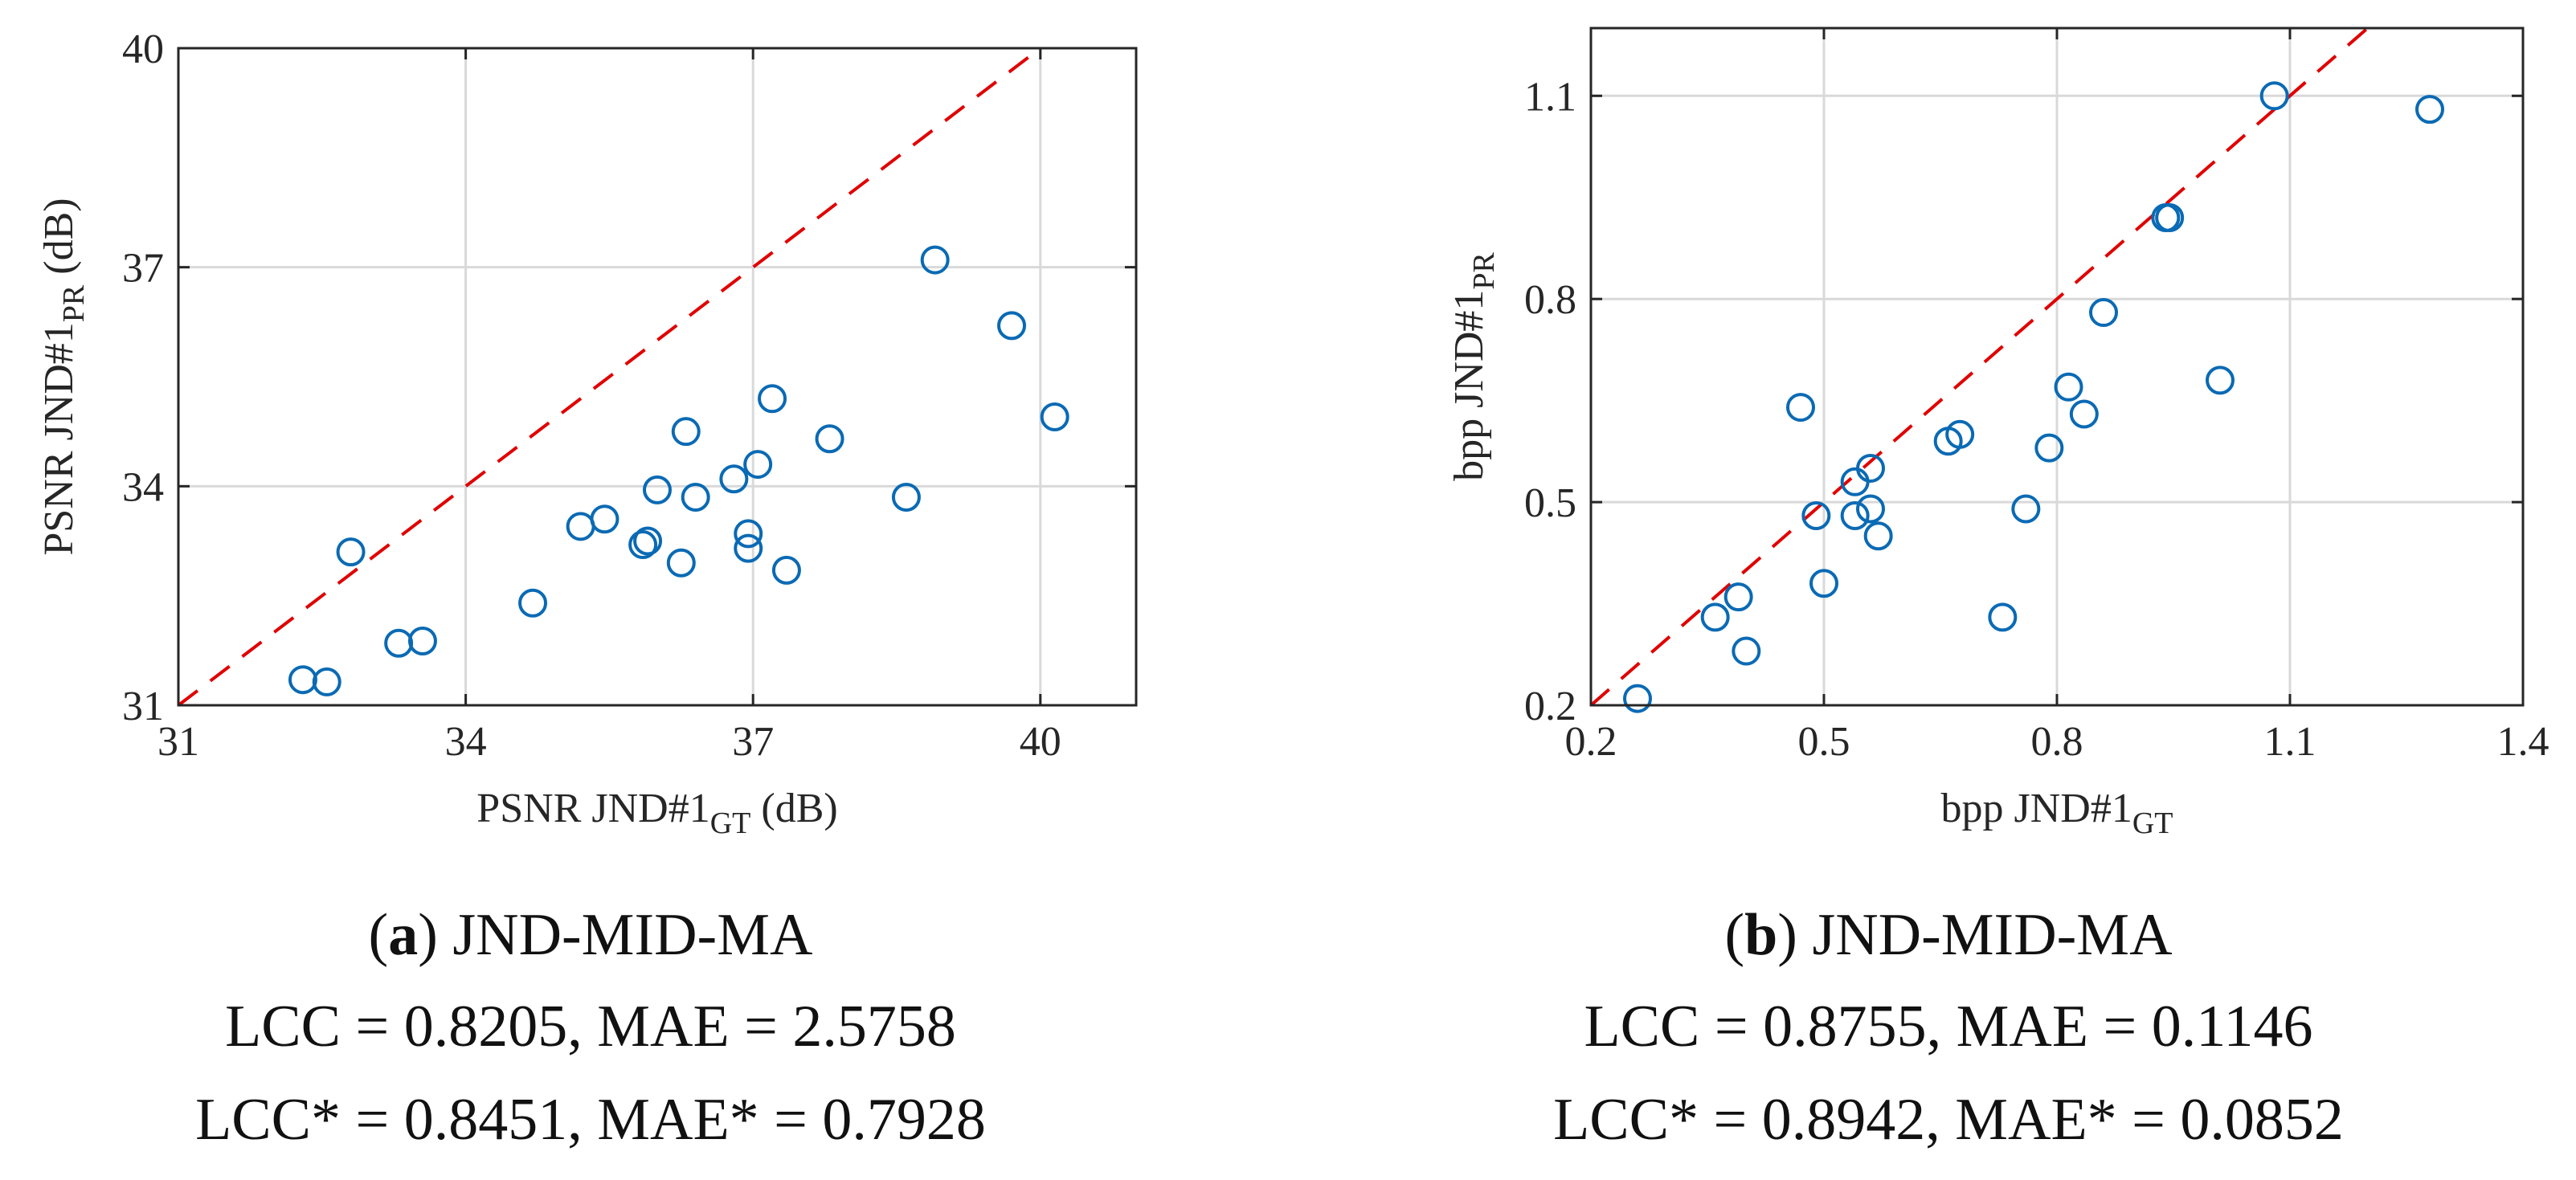  What do you see at coordinates (1484, 270) in the screenshot?
I see `panel-b-ylabel-sub: PR` at bounding box center [1484, 270].